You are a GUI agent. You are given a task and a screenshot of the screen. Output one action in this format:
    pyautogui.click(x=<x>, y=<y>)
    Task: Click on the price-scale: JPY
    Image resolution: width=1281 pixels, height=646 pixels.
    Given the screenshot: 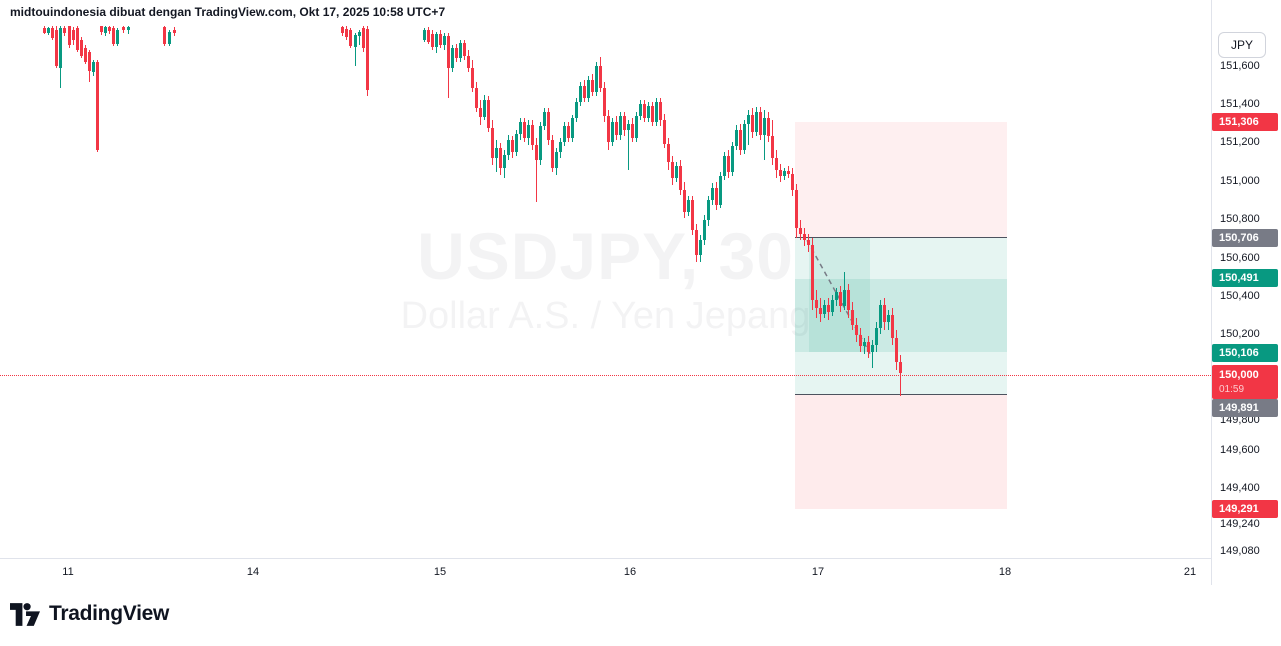 What is the action you would take?
    pyautogui.click(x=1246, y=292)
    